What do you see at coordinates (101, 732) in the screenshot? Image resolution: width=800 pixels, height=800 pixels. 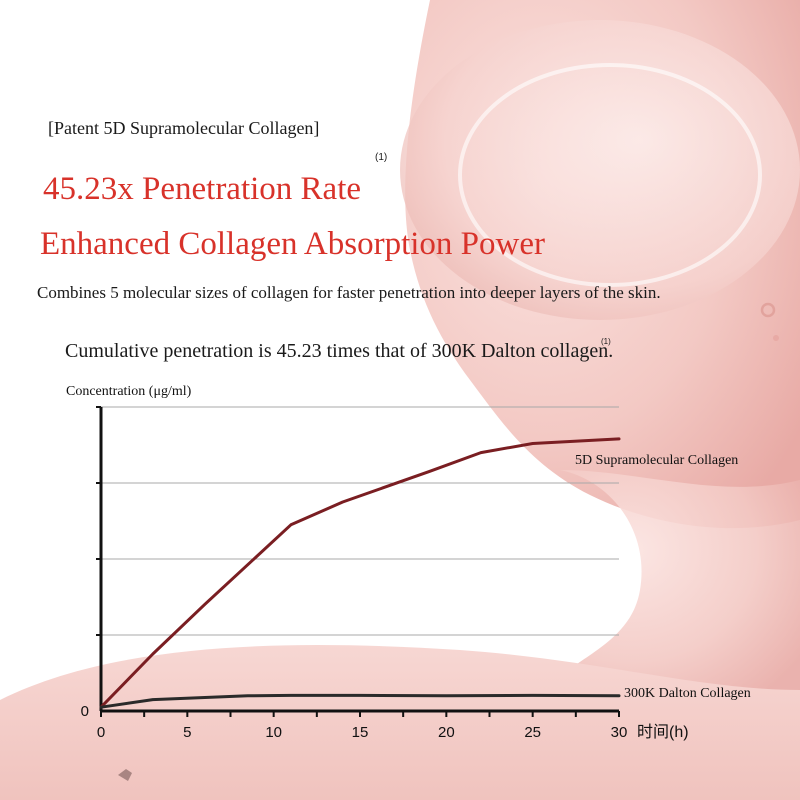 I see `x-tick-label: 0` at bounding box center [101, 732].